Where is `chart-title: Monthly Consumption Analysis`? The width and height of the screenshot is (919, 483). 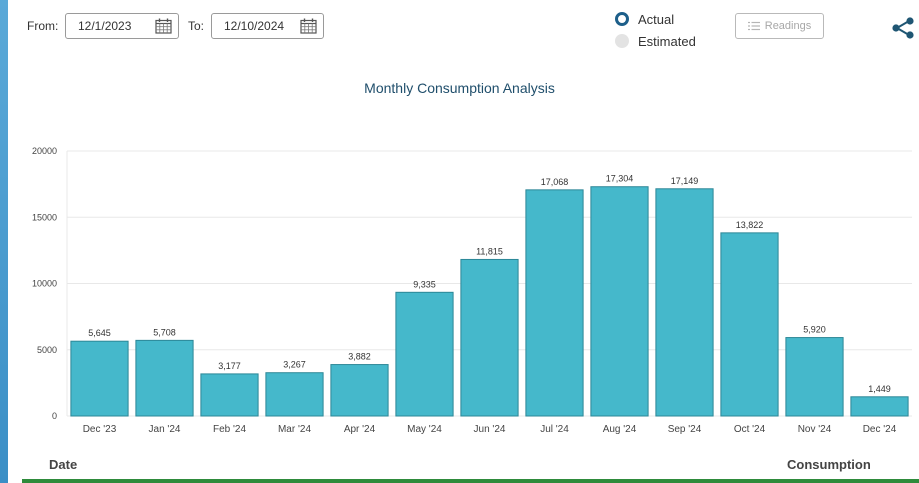 chart-title: Monthly Consumption Analysis is located at coordinates (459, 88).